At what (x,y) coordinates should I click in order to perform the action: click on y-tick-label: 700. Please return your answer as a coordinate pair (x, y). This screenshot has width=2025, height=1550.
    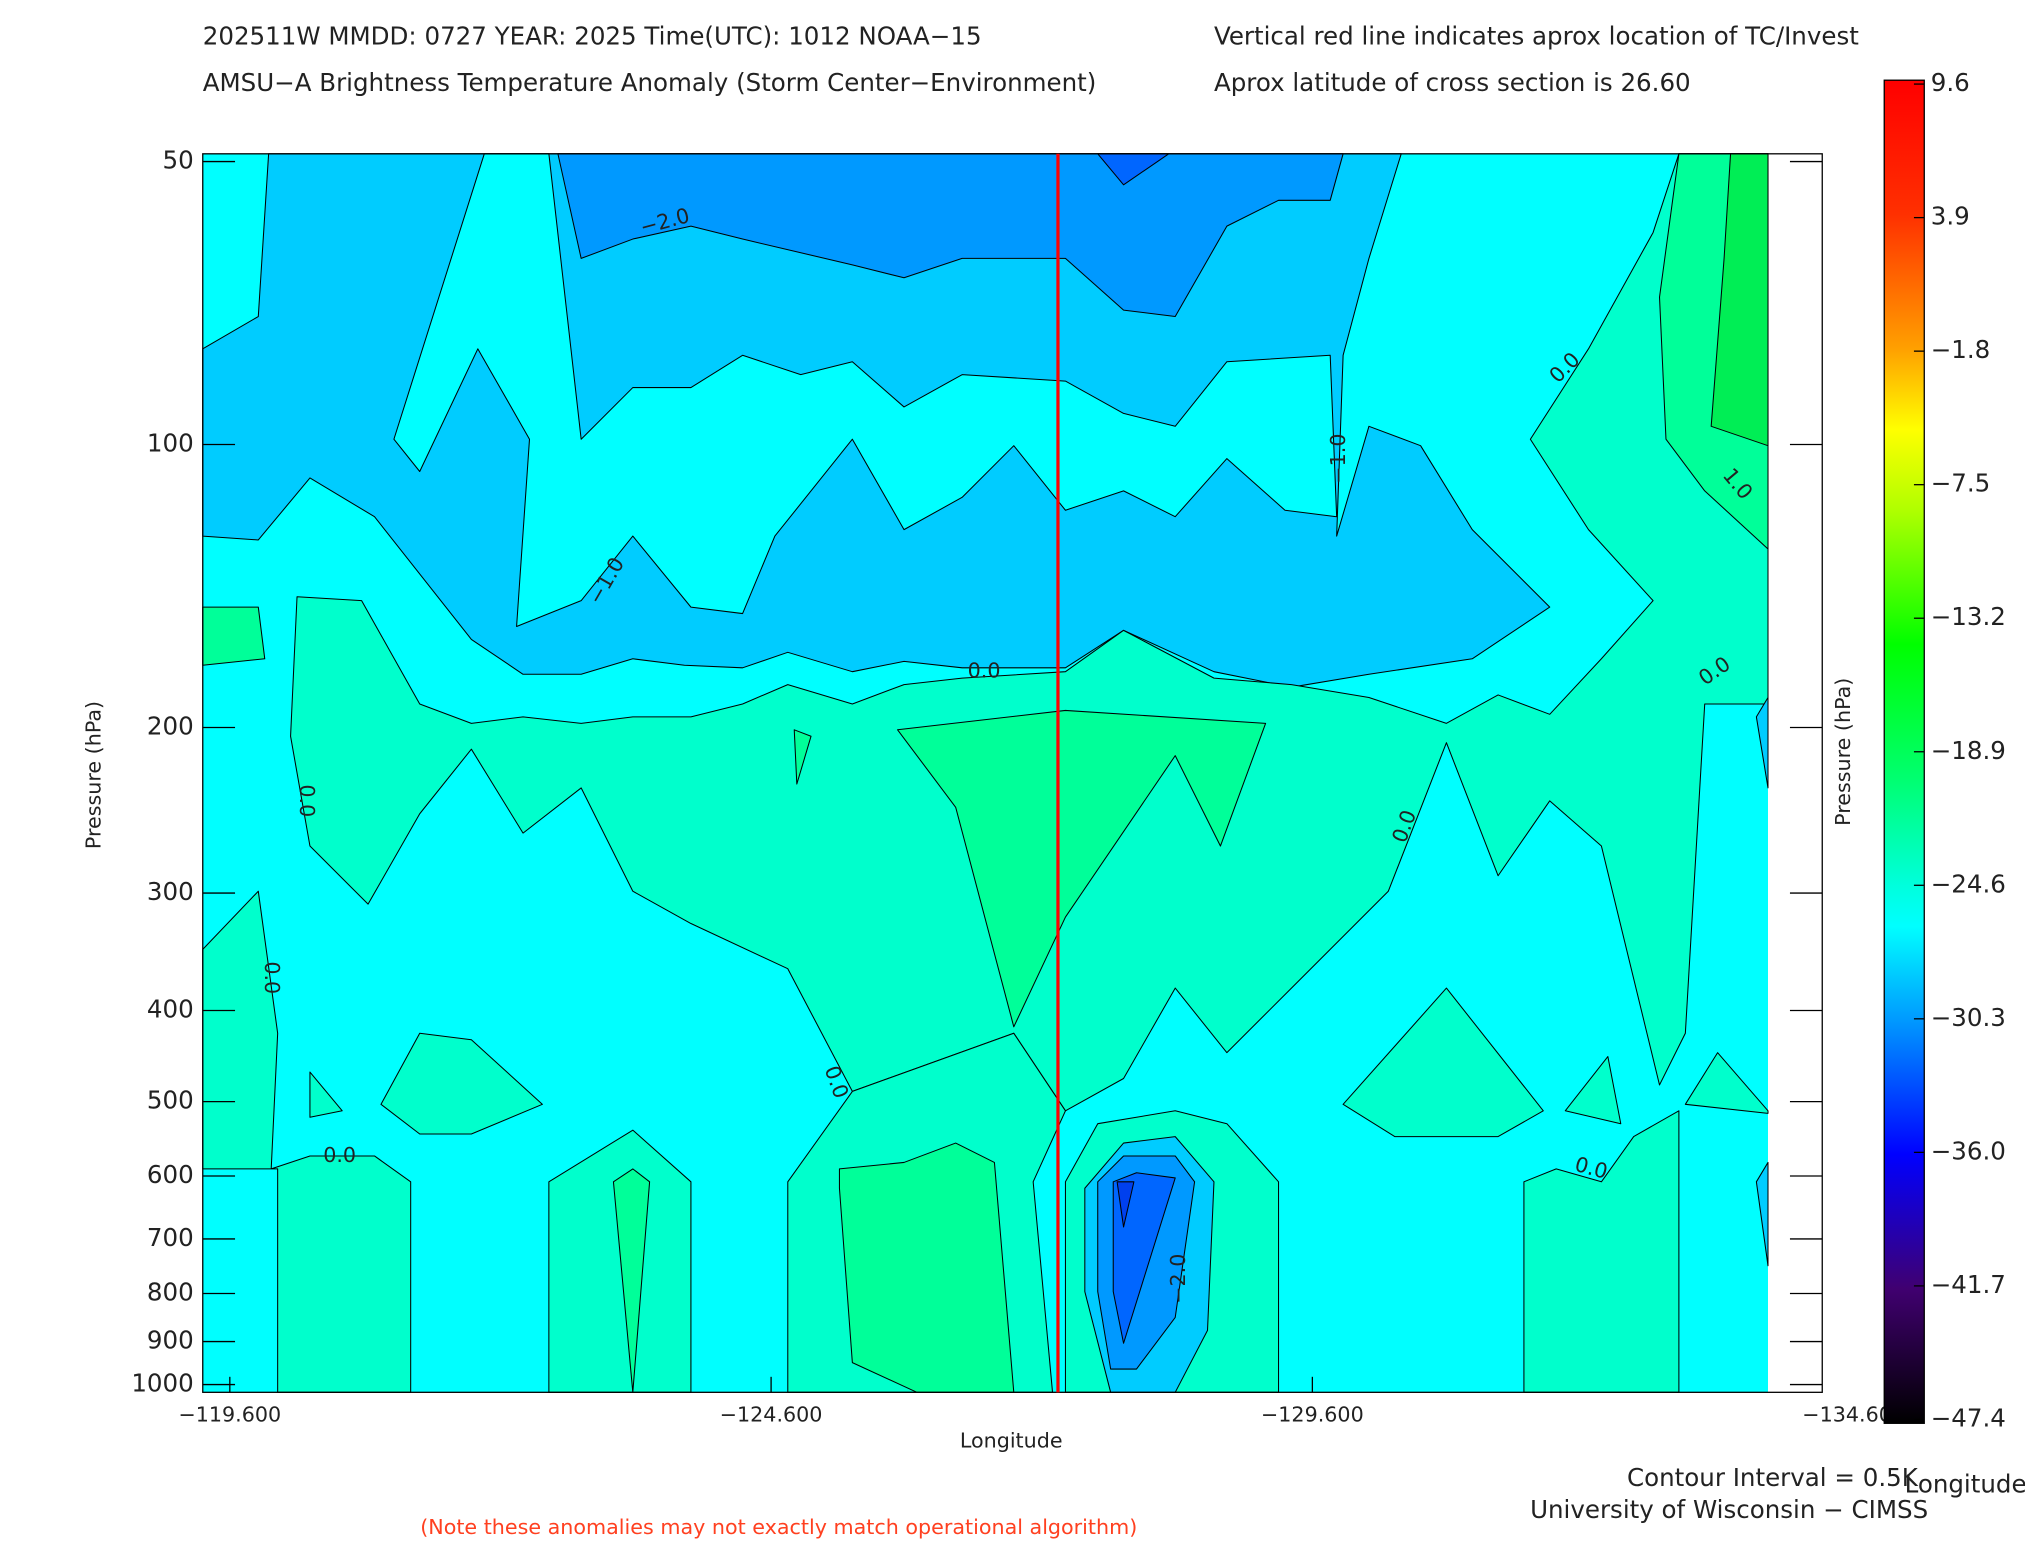
    Looking at the image, I should click on (170, 1237).